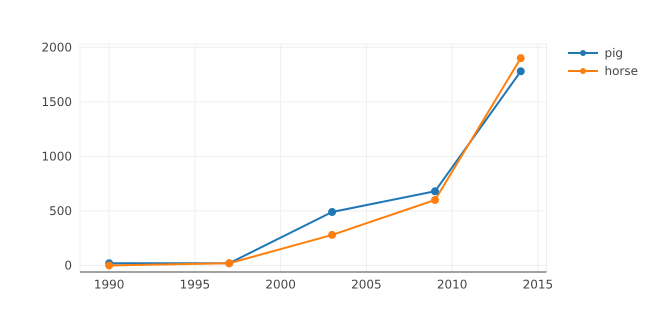  I want to click on x-tick-label: 2015, so click(538, 285).